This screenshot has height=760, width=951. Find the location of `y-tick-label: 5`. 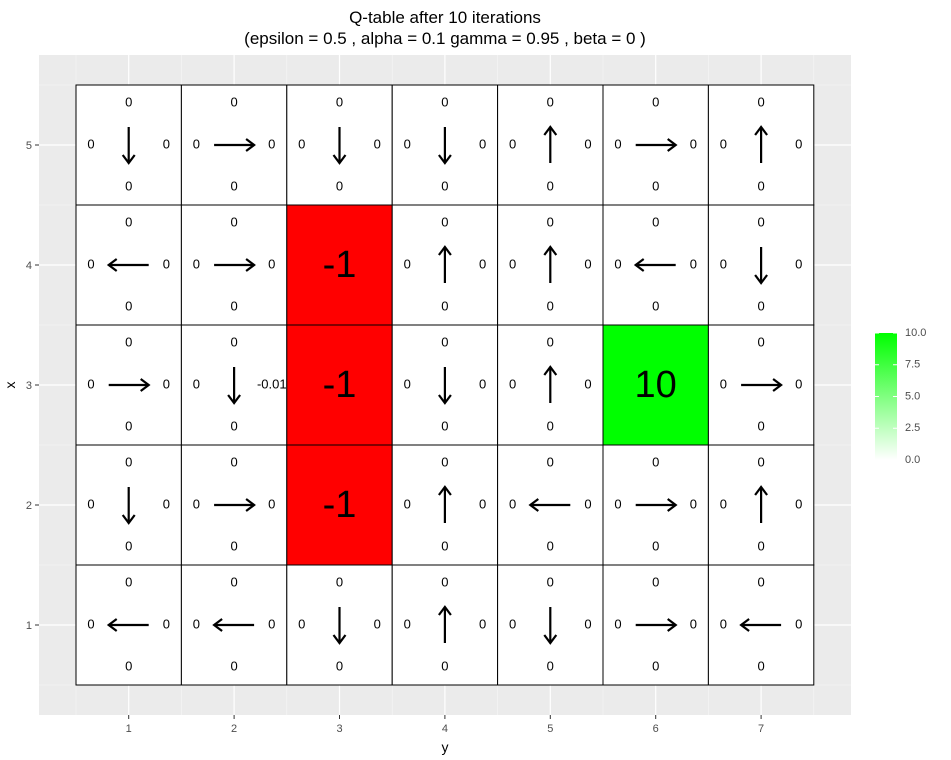

y-tick-label: 5 is located at coordinates (29, 146).